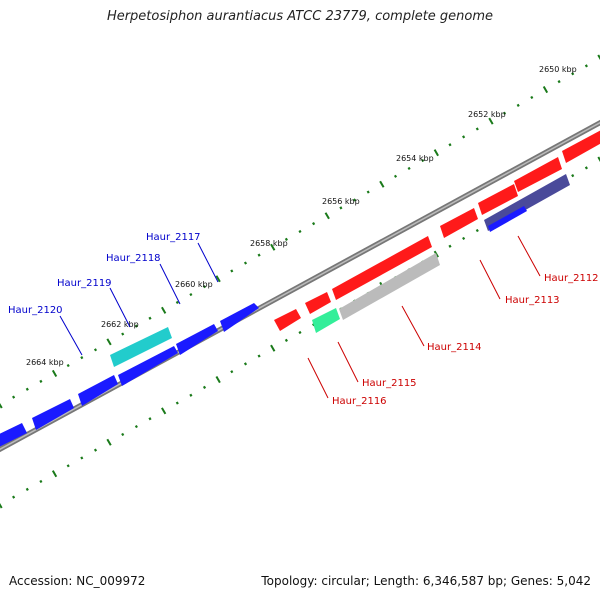  I want to click on label-haur-2112: Haur_2112, so click(571, 278).